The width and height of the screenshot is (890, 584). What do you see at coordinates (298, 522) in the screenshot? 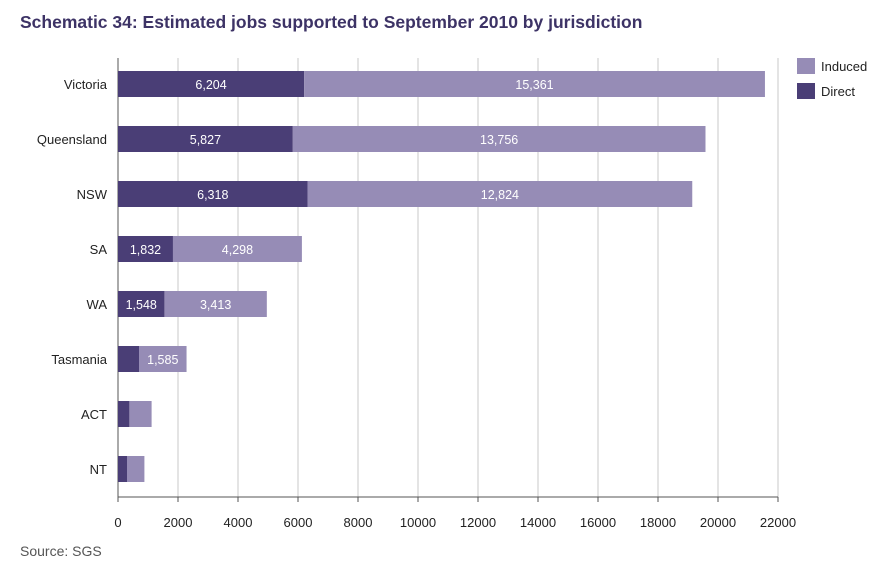
I see `x-tick-label: 6000` at bounding box center [298, 522].